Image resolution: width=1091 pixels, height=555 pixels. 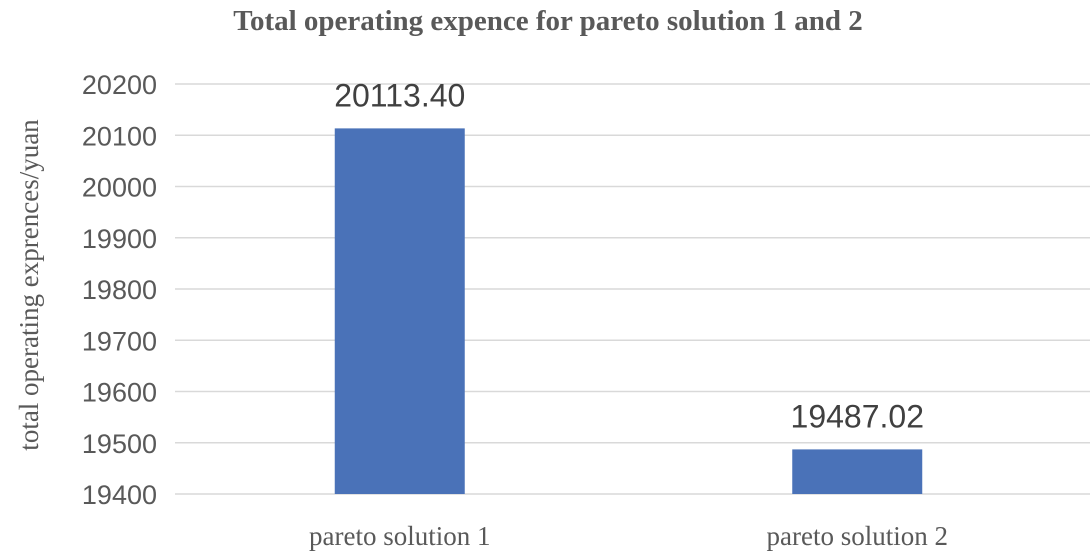 What do you see at coordinates (119, 239) in the screenshot?
I see `y-tick-label: 19900` at bounding box center [119, 239].